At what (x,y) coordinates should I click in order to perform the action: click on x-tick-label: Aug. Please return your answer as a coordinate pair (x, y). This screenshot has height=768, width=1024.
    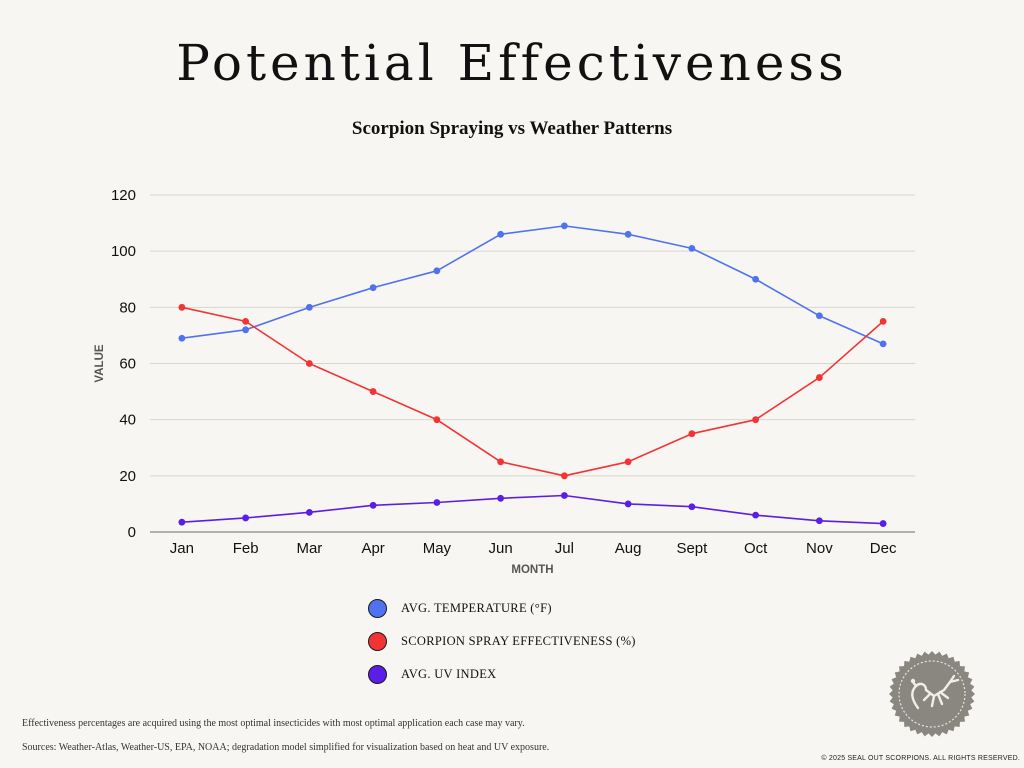
    Looking at the image, I should click on (628, 548).